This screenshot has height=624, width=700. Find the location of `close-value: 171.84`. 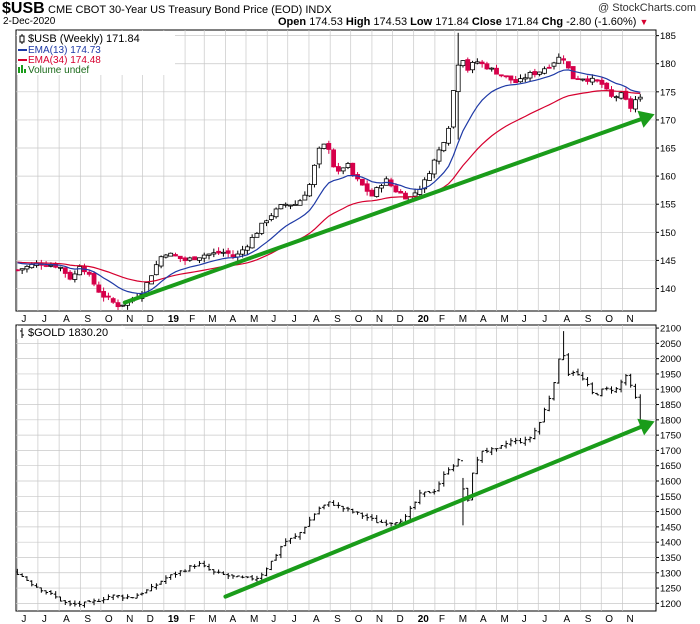

close-value: 171.84 is located at coordinates (521, 22).